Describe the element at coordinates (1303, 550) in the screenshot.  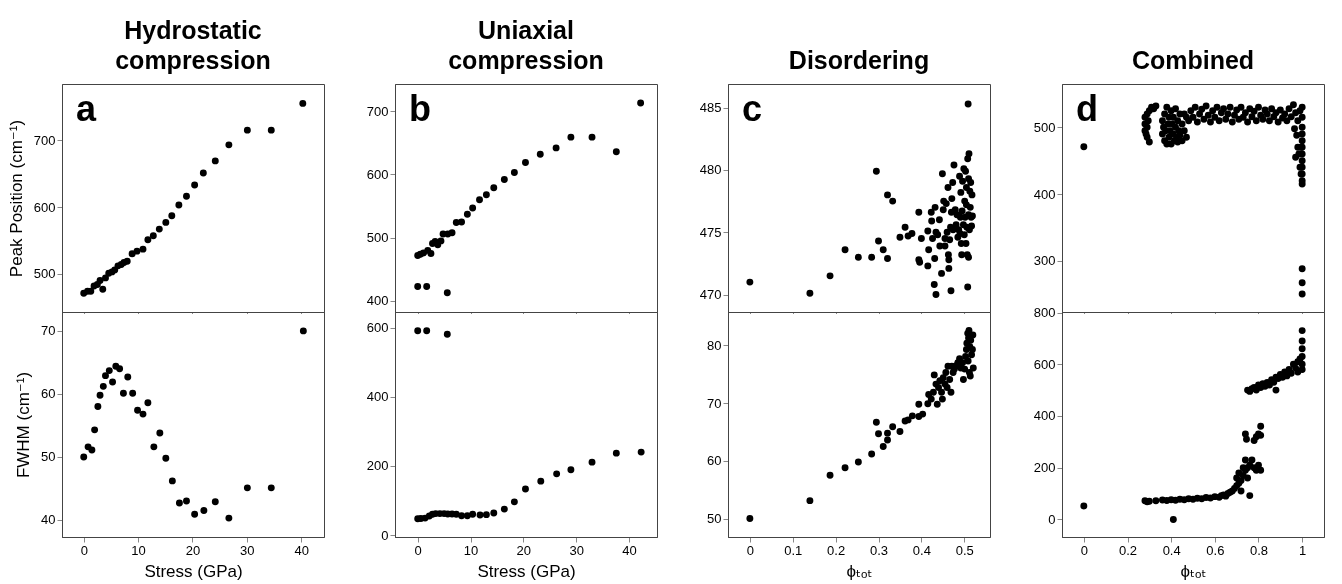
I see `x-tick-label: 1` at that location.